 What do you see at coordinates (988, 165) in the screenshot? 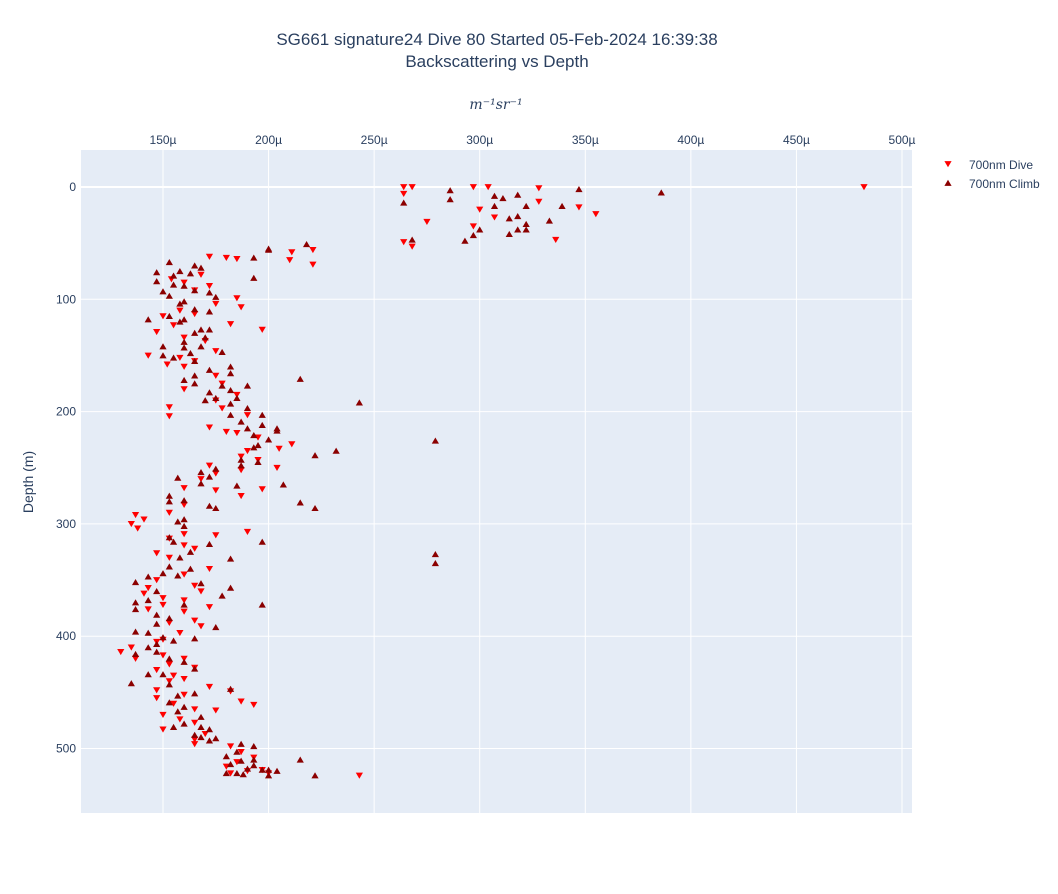
I see `legend-item-dive: 700nm Dive` at bounding box center [988, 165].